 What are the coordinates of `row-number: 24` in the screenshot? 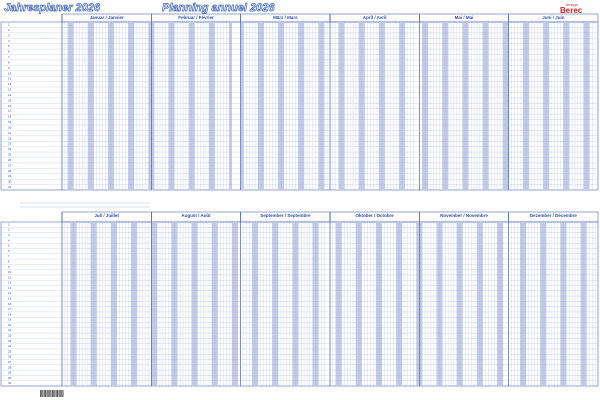 It's located at (10, 149).